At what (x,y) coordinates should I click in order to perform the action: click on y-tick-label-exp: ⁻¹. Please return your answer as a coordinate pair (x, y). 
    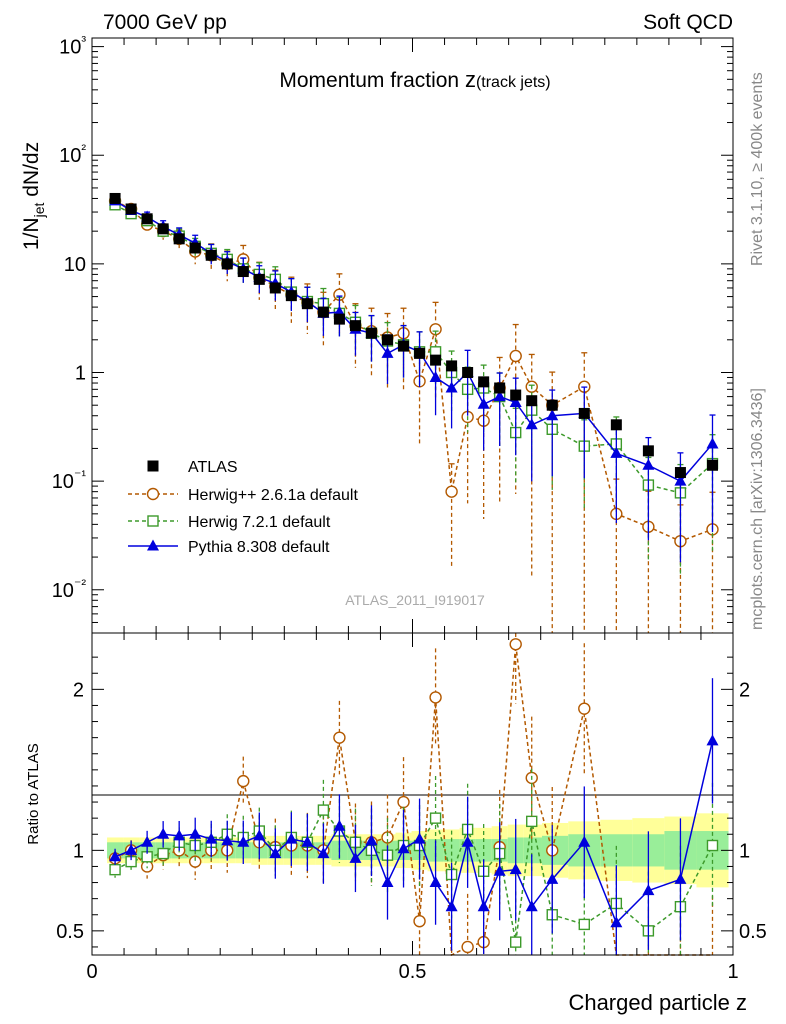
    Looking at the image, I should click on (80, 475).